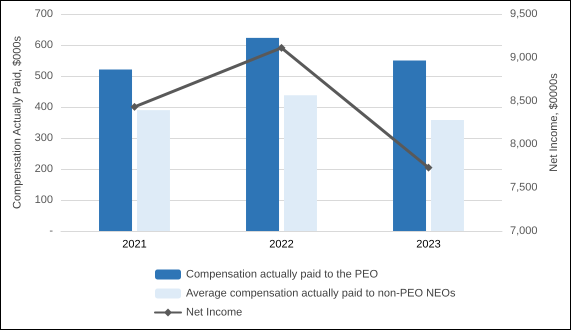  What do you see at coordinates (524, 144) in the screenshot?
I see `y2-tick-label: 8,000` at bounding box center [524, 144].